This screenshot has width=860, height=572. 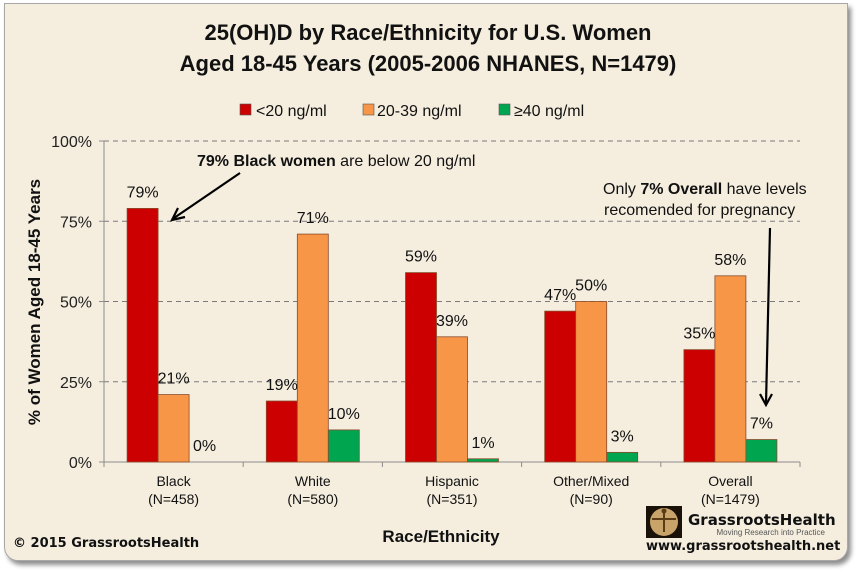 What do you see at coordinates (549, 111) in the screenshot?
I see `legend-label-ge40: ≥40 ng/ml` at bounding box center [549, 111].